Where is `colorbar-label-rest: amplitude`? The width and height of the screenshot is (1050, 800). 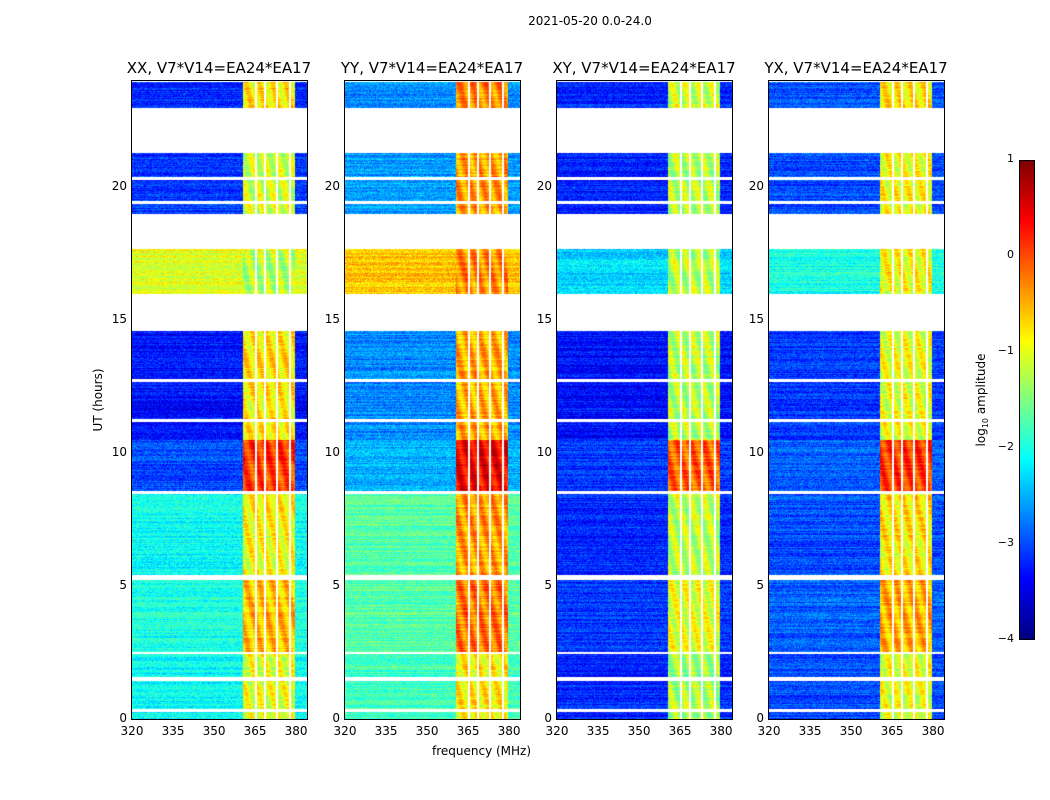 colorbar-label-rest: amplitude is located at coordinates (980, 385).